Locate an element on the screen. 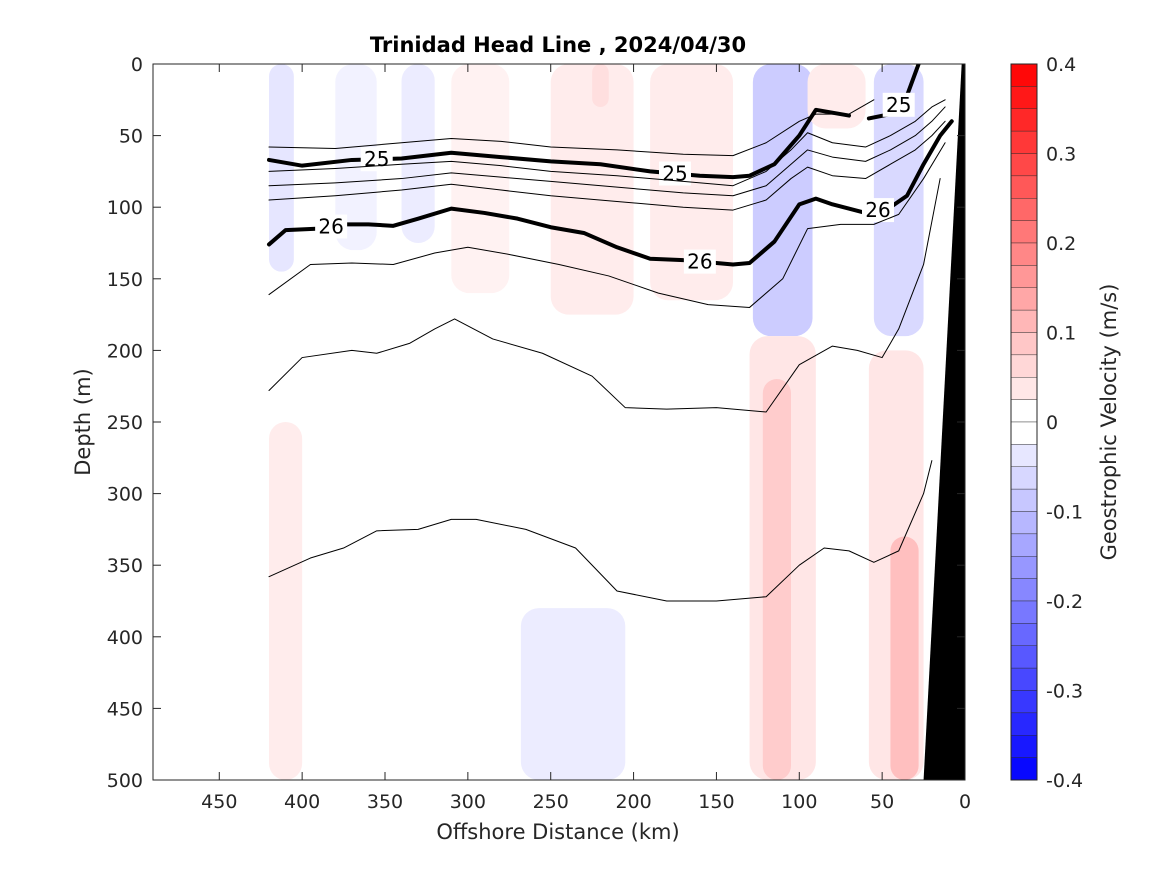  x-tick-label-50: 50 is located at coordinates (882, 802).